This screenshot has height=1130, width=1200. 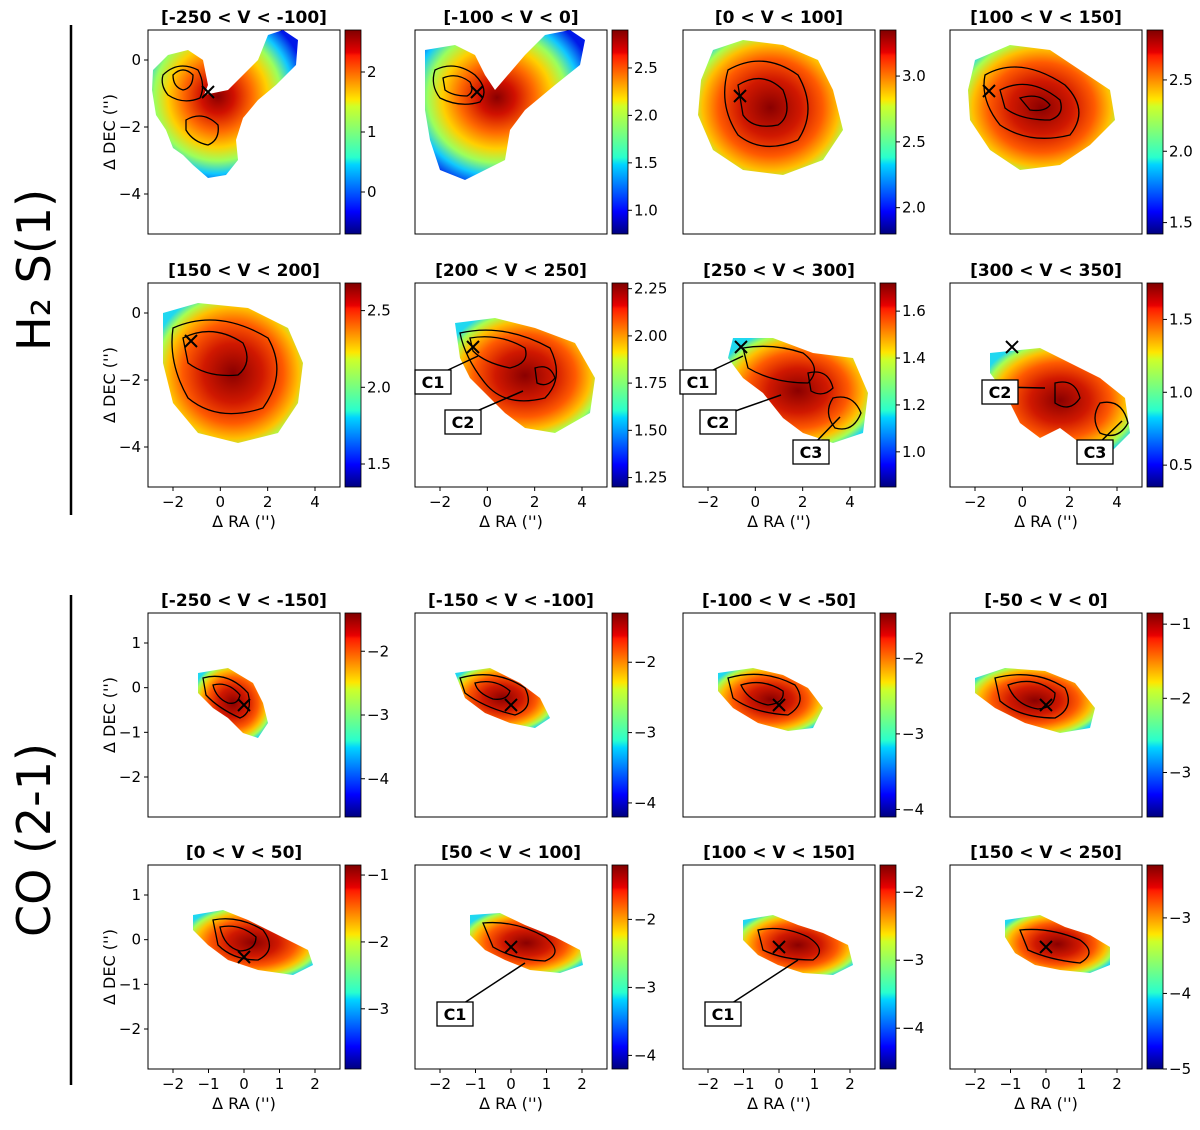 What do you see at coordinates (650, 383) in the screenshot?
I see `colorbar-tick-label: 1.75` at bounding box center [650, 383].